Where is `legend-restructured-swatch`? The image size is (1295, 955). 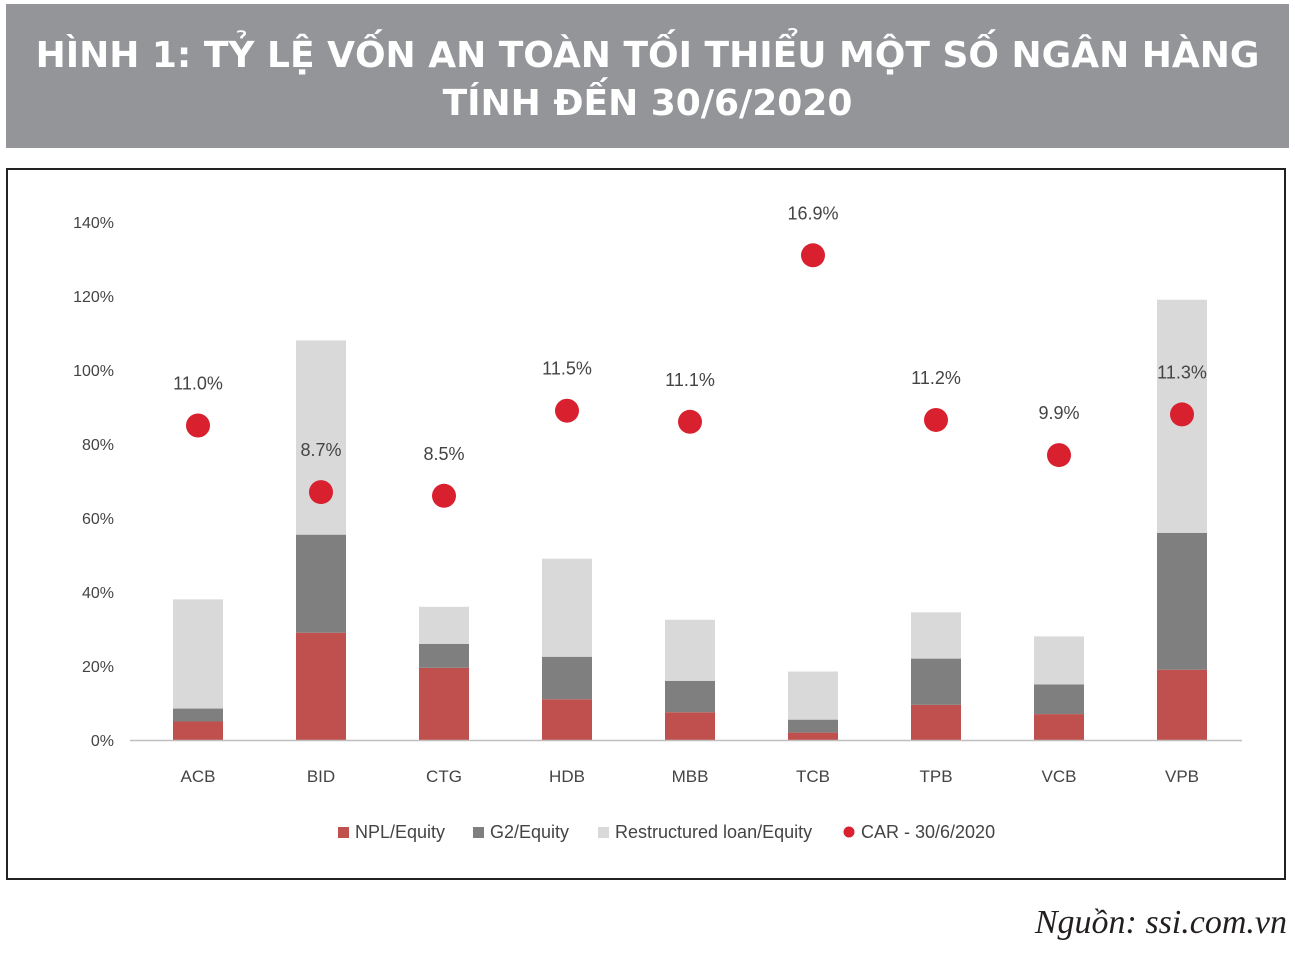
legend-restructured-swatch is located at coordinates (603, 832).